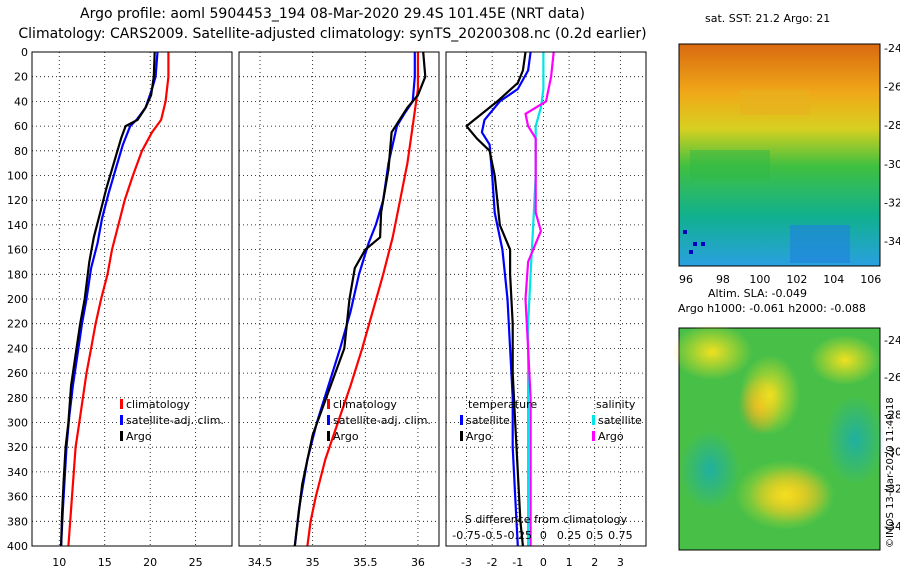  Describe the element at coordinates (595, 535) in the screenshot. I see `s-tick-label: 0.5` at that location.